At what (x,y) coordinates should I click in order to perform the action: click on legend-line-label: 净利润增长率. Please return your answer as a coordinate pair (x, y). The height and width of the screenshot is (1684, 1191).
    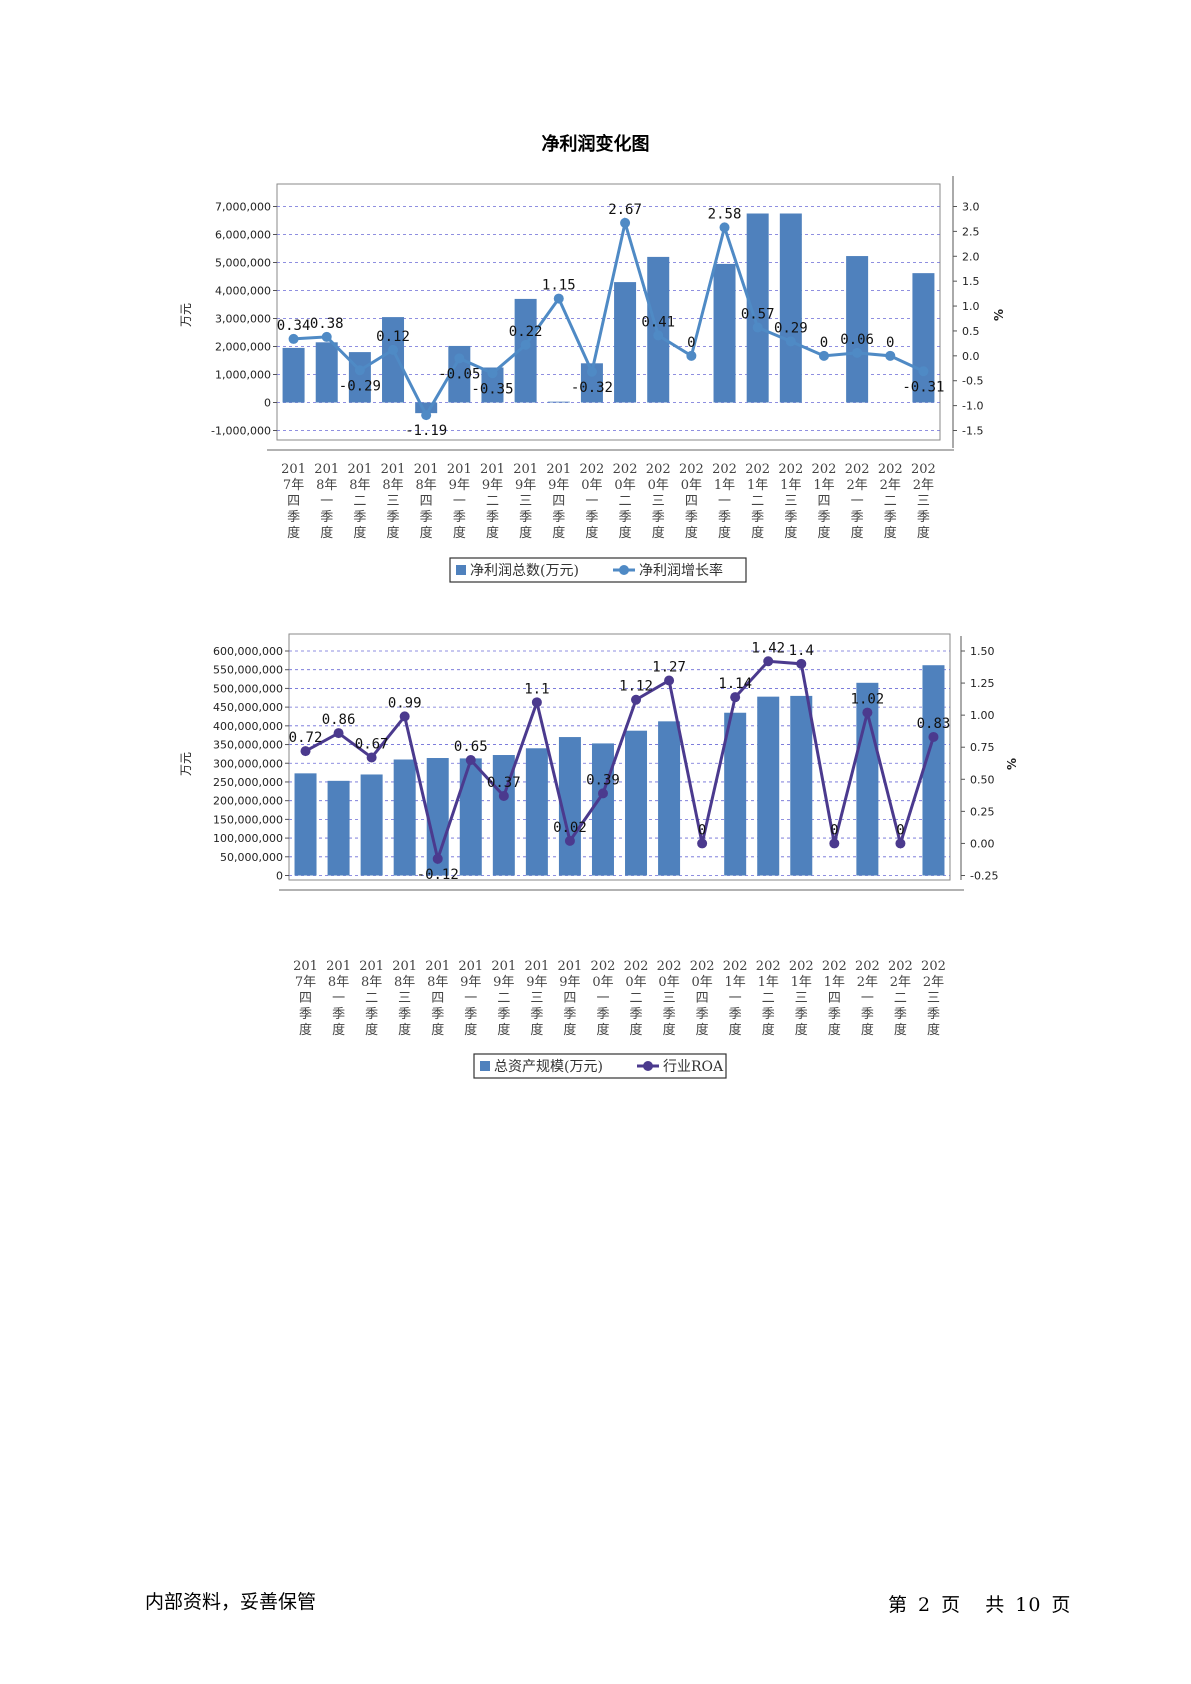
    Looking at the image, I should click on (681, 570).